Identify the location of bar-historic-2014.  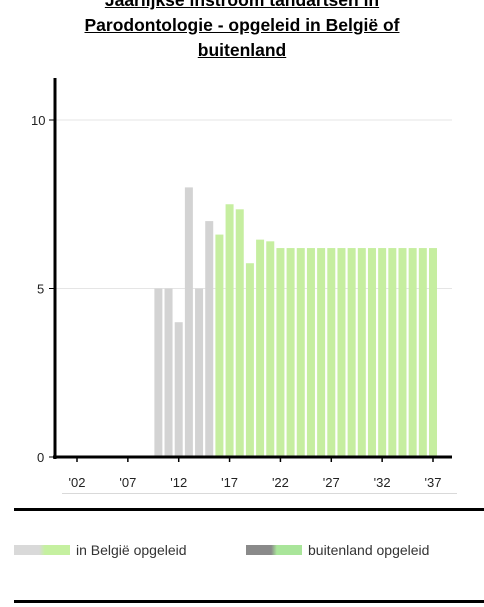
(199, 372).